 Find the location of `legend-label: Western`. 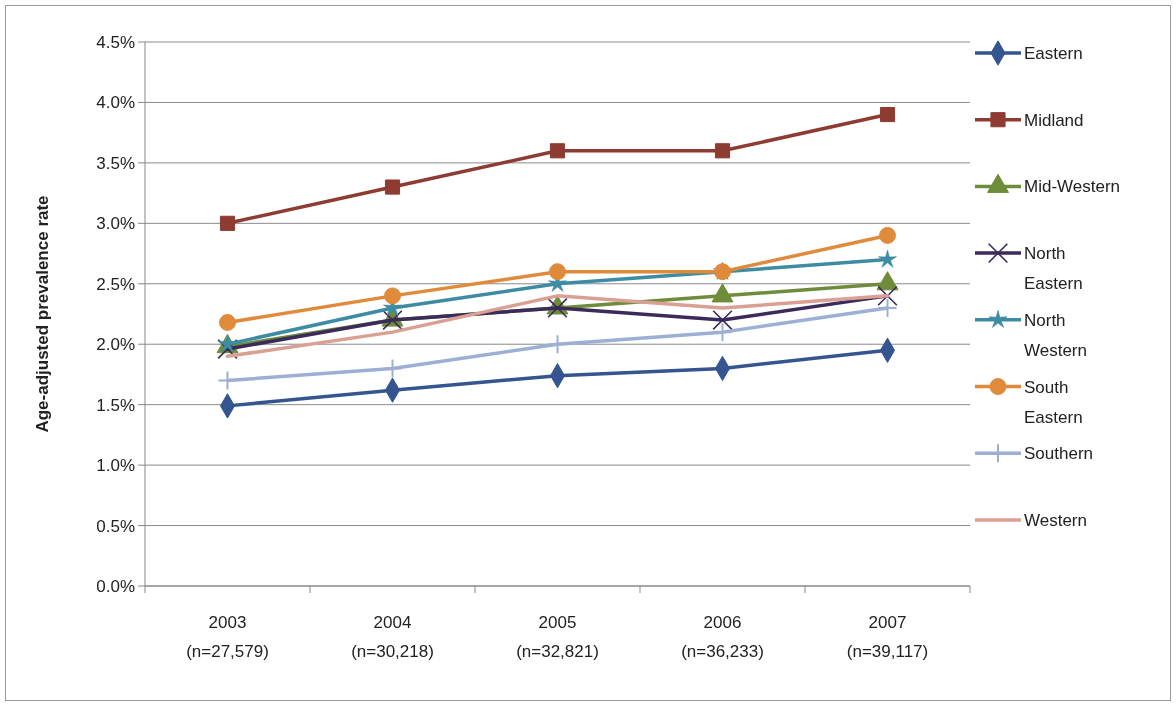

legend-label: Western is located at coordinates (1055, 520).